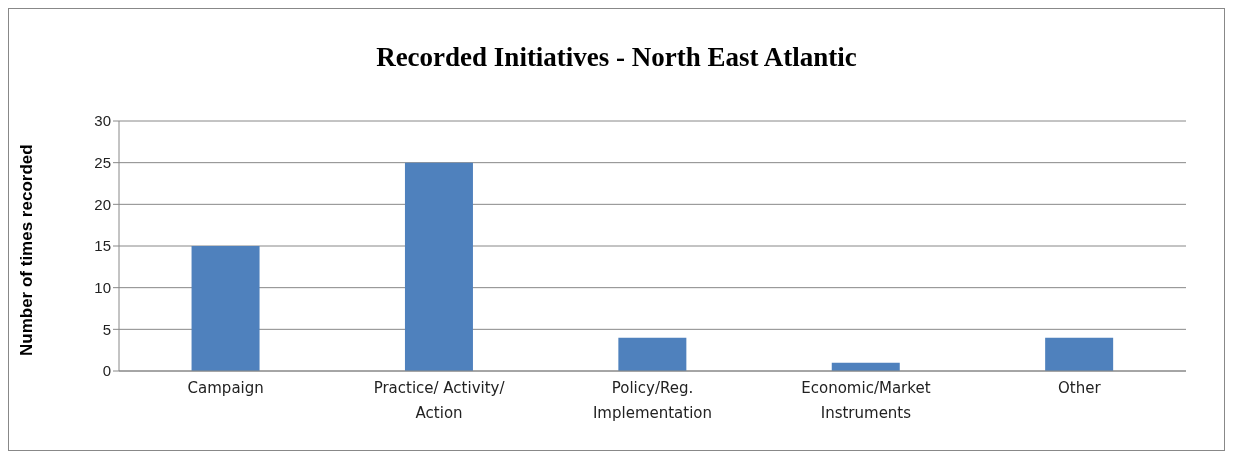 This screenshot has height=467, width=1233. What do you see at coordinates (102, 162) in the screenshot?
I see `y-tick-label: 25` at bounding box center [102, 162].